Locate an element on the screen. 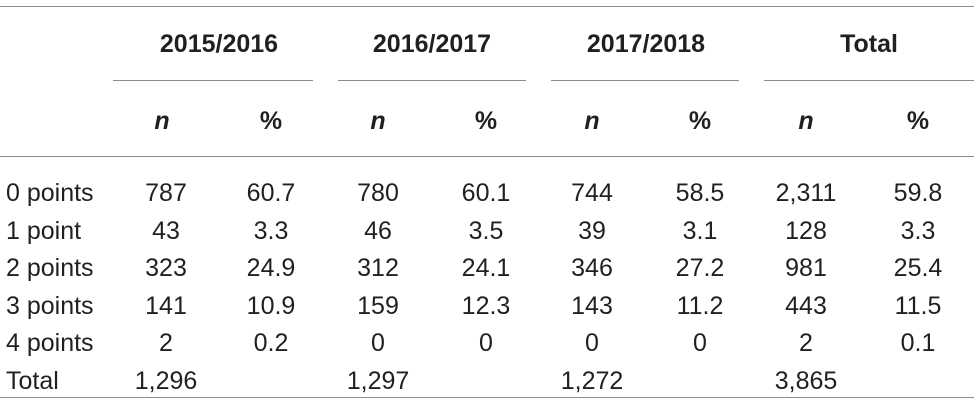 The image size is (974, 401). n-cell: 1,272 is located at coordinates (592, 380).